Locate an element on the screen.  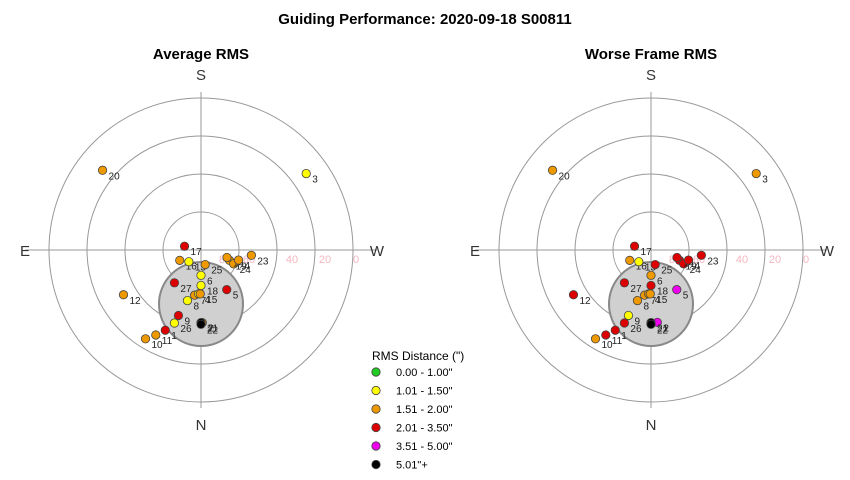
data-point-label: 23 is located at coordinates (263, 261).